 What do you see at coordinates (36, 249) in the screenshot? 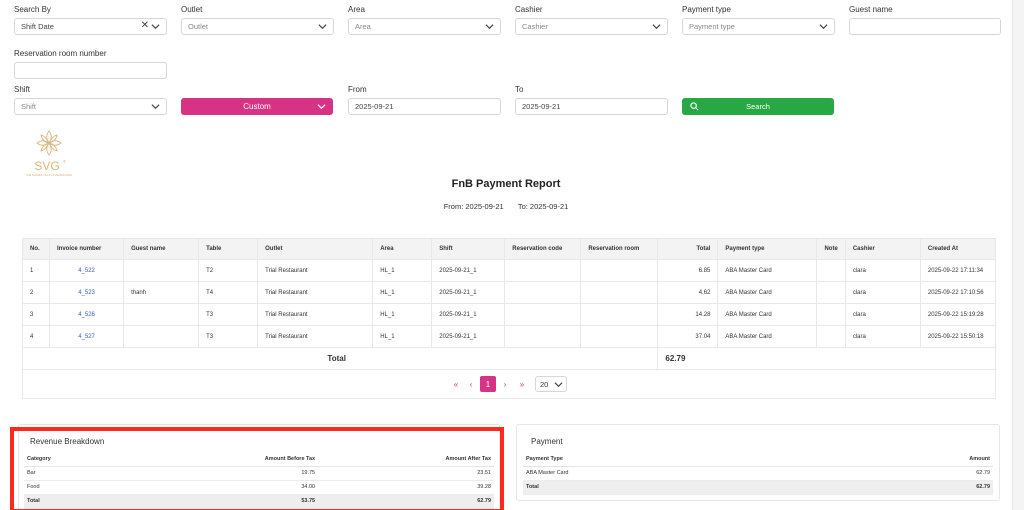
I see `column-header: No.` at bounding box center [36, 249].